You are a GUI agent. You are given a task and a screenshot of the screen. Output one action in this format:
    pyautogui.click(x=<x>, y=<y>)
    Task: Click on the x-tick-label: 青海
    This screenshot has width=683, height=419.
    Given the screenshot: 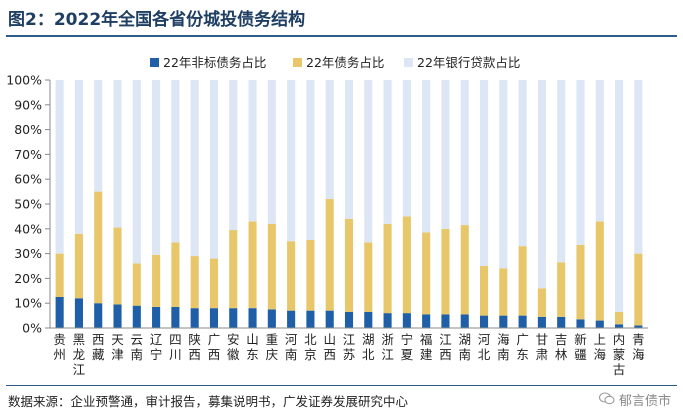 What is the action you would take?
    pyautogui.click(x=638, y=347)
    